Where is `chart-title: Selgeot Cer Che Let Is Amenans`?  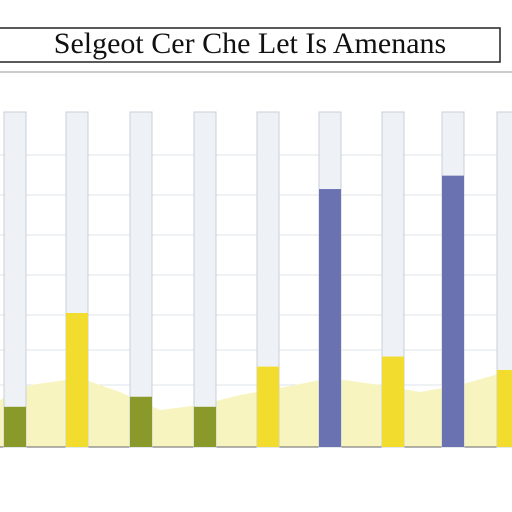
chart-title: Selgeot Cer Che Let Is Amenans is located at coordinates (250, 43).